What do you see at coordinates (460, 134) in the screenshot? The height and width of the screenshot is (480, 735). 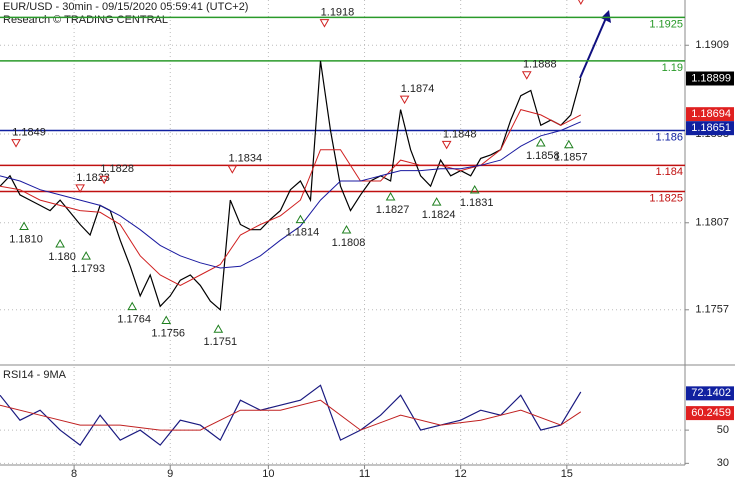 I see `high-label: 1.1848` at bounding box center [460, 134].